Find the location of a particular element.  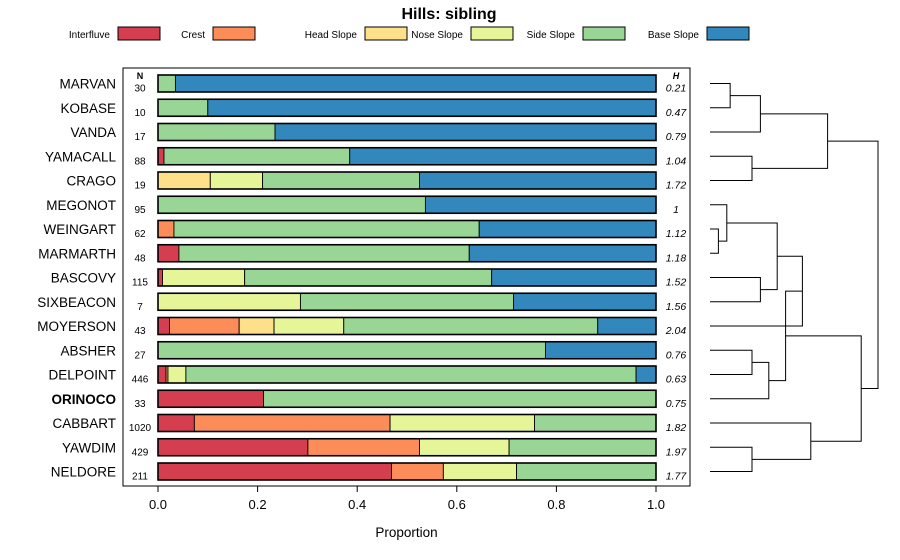

h-value: 1.04 is located at coordinates (676, 161).